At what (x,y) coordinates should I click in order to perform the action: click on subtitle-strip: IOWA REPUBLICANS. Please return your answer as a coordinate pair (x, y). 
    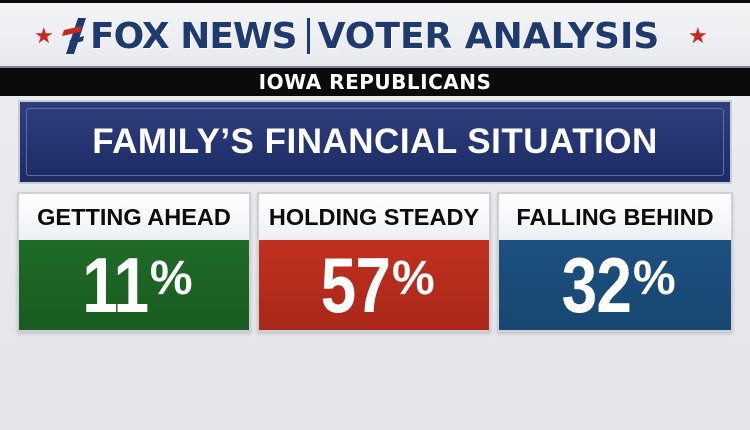
    Looking at the image, I should click on (375, 81).